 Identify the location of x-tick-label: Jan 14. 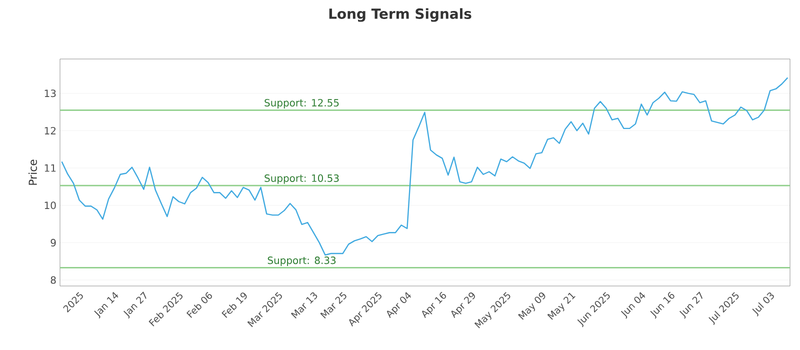
(106, 305).